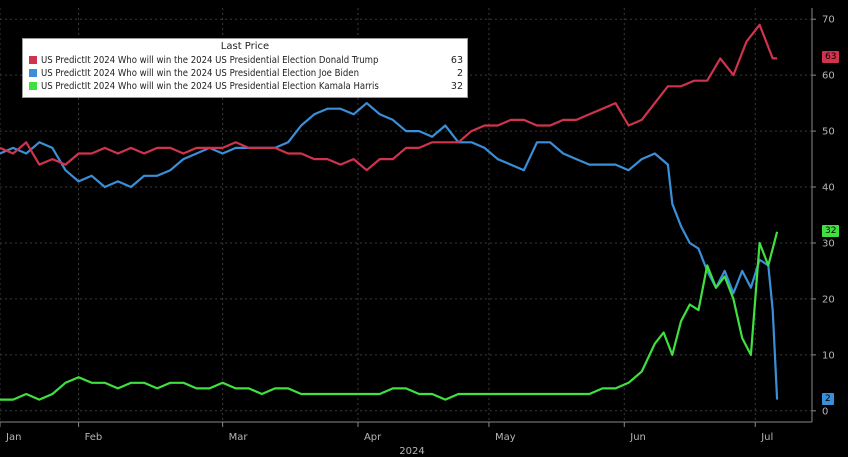 Image resolution: width=848 pixels, height=457 pixels. Describe the element at coordinates (245, 46) in the screenshot. I see `legend-title: Last Price` at that location.